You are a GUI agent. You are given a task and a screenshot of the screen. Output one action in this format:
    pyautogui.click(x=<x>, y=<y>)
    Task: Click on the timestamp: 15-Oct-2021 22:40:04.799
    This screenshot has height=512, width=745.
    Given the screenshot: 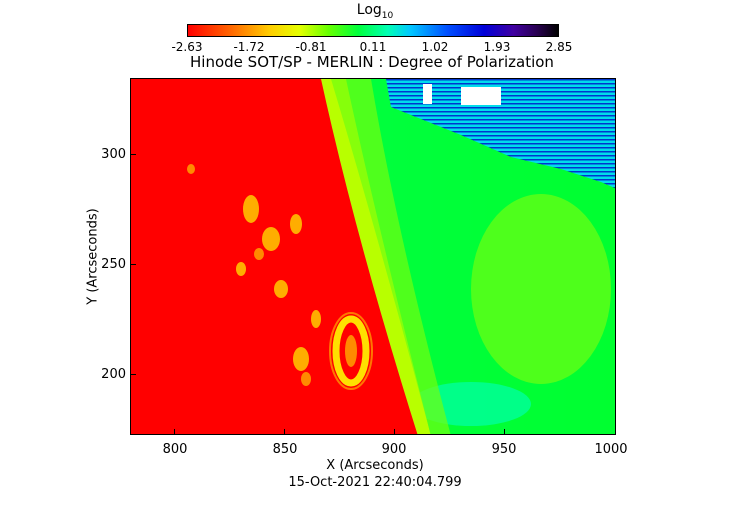 What is the action you would take?
    pyautogui.click(x=375, y=482)
    